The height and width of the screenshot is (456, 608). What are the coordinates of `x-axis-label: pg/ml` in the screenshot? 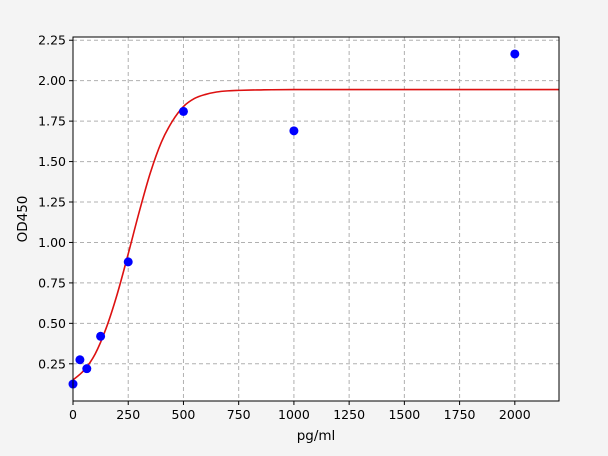 It's located at (316, 436).